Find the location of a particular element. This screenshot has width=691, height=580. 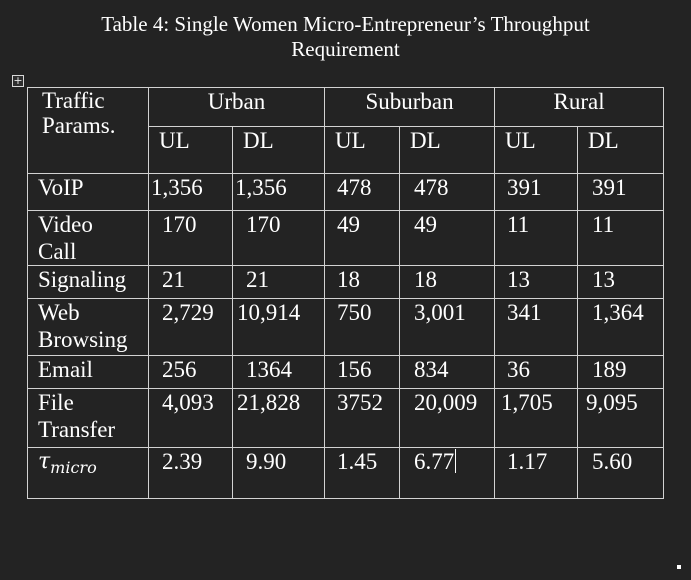

row-label: Web Browsing is located at coordinates (88, 327).